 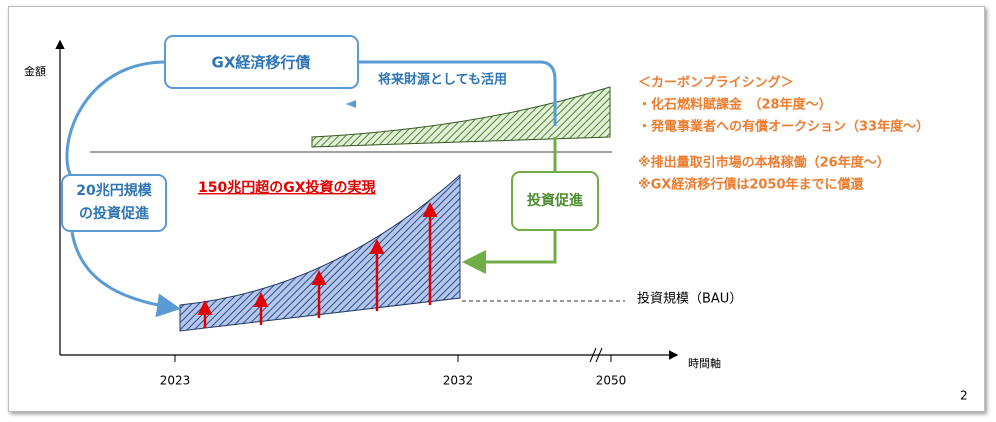 I want to click on left-box, so click(x=114, y=203).